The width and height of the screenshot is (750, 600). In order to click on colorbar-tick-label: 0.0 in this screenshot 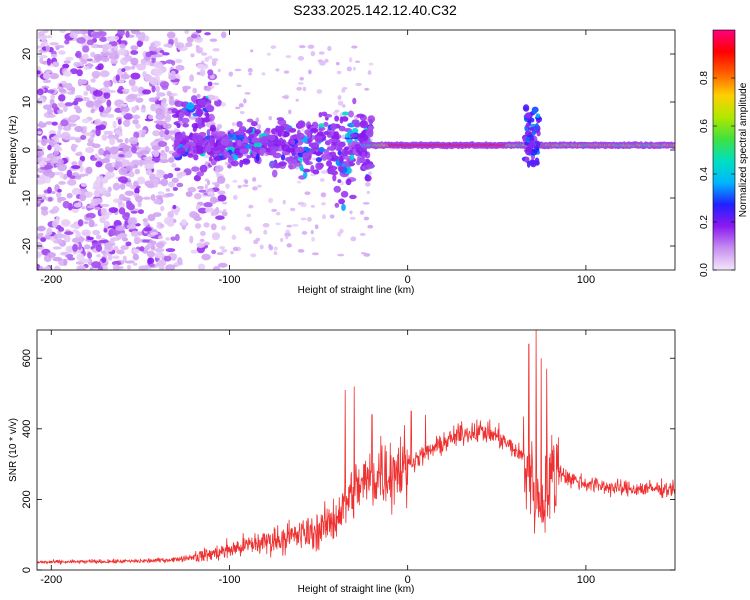, I will do `click(704, 270)`.